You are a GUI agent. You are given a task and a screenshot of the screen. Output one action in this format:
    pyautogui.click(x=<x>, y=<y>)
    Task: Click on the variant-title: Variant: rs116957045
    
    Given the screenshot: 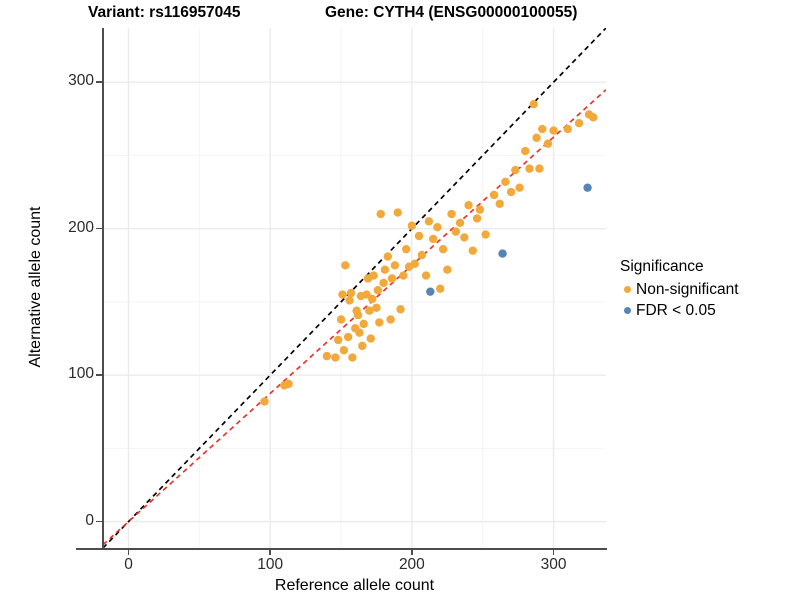 What is the action you would take?
    pyautogui.click(x=164, y=12)
    